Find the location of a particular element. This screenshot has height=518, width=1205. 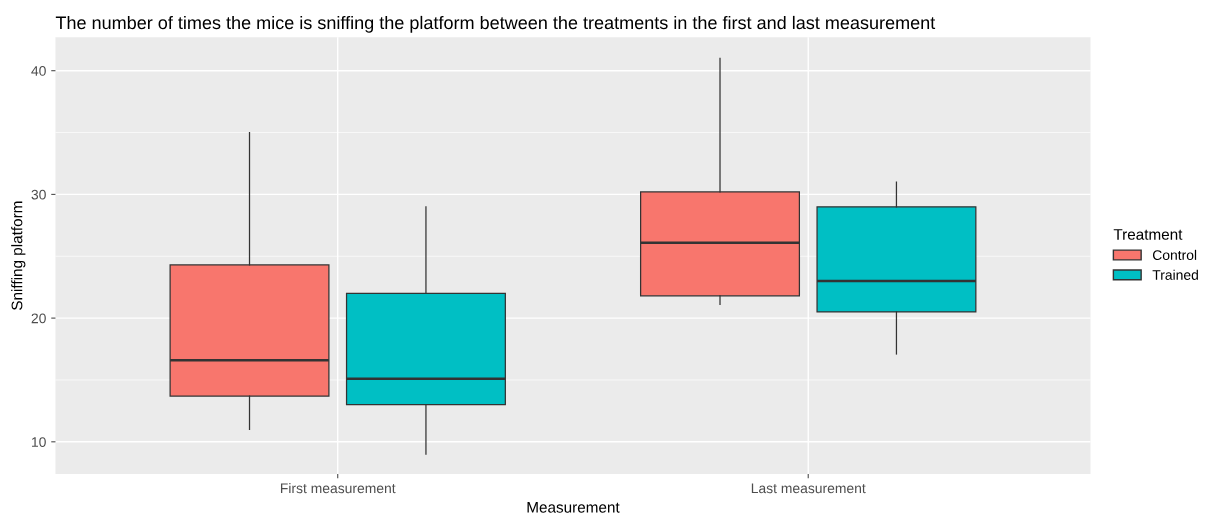

y-tick-label: 20 is located at coordinates (38, 318).